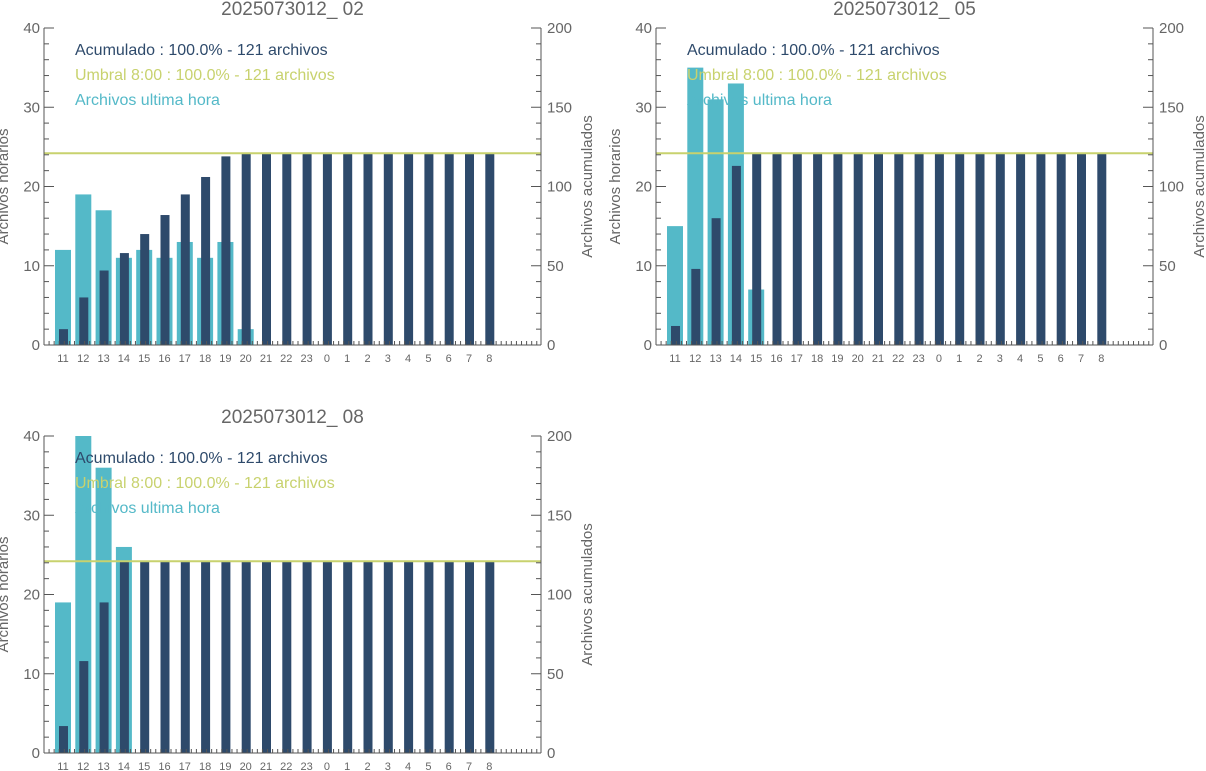  Describe the element at coordinates (347, 359) in the screenshot. I see `x-tick-label: 1` at that location.